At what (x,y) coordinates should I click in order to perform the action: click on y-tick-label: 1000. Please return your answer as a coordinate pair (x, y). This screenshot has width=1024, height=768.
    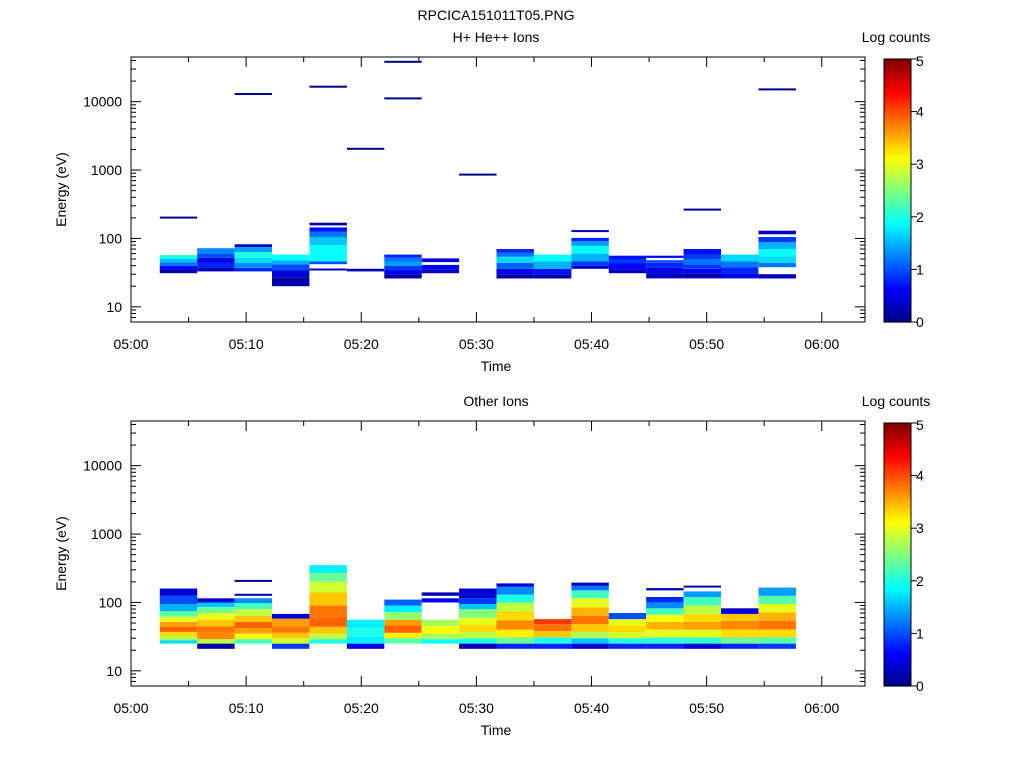
    Looking at the image, I should click on (106, 534).